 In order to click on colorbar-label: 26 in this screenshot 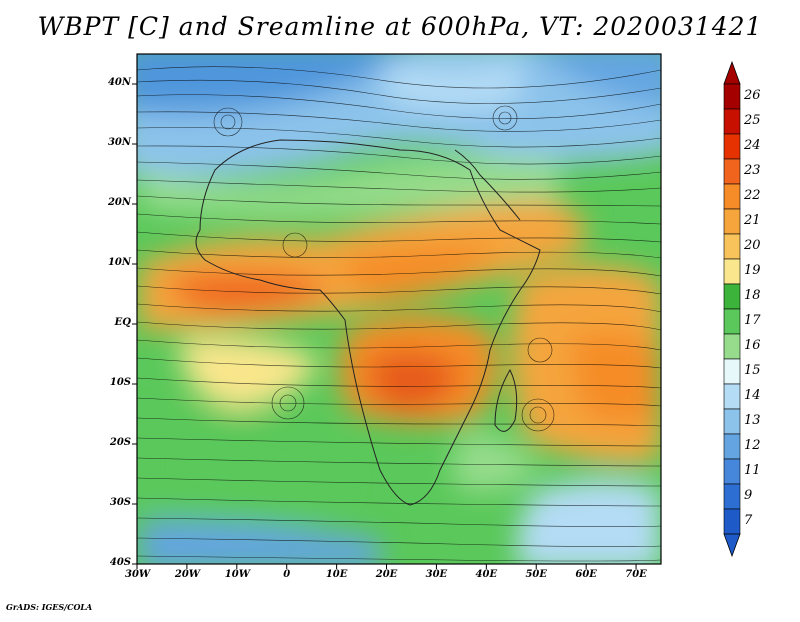, I will do `click(752, 95)`.